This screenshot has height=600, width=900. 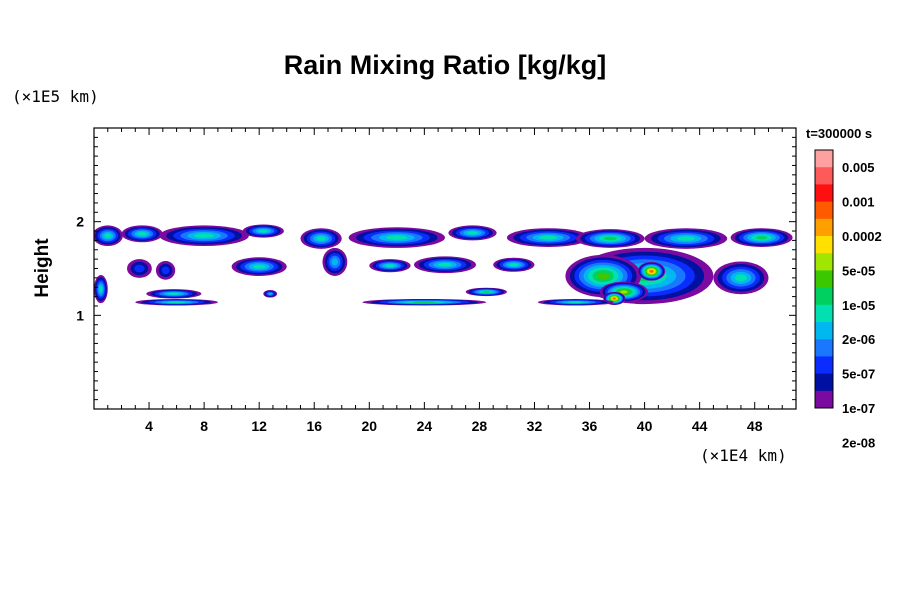 I want to click on colorbar-label: 1e-05, so click(x=858, y=305).